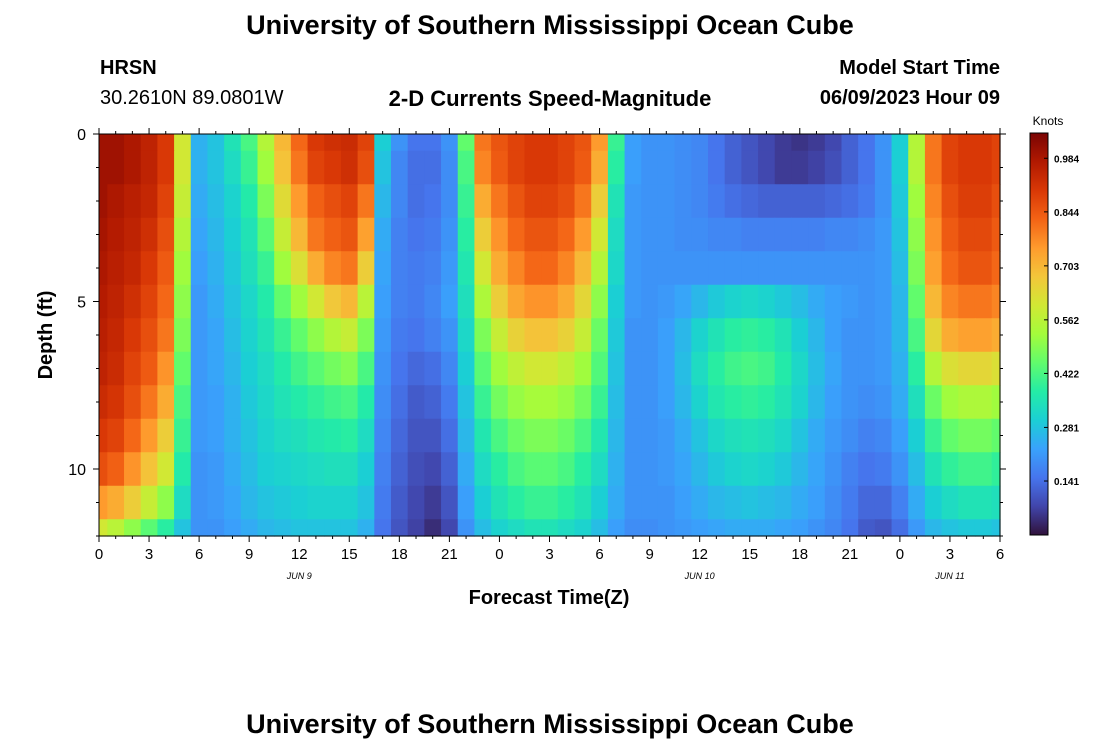 The width and height of the screenshot is (1100, 750). Describe the element at coordinates (77, 470) in the screenshot. I see `y-tick-label: 10` at that location.